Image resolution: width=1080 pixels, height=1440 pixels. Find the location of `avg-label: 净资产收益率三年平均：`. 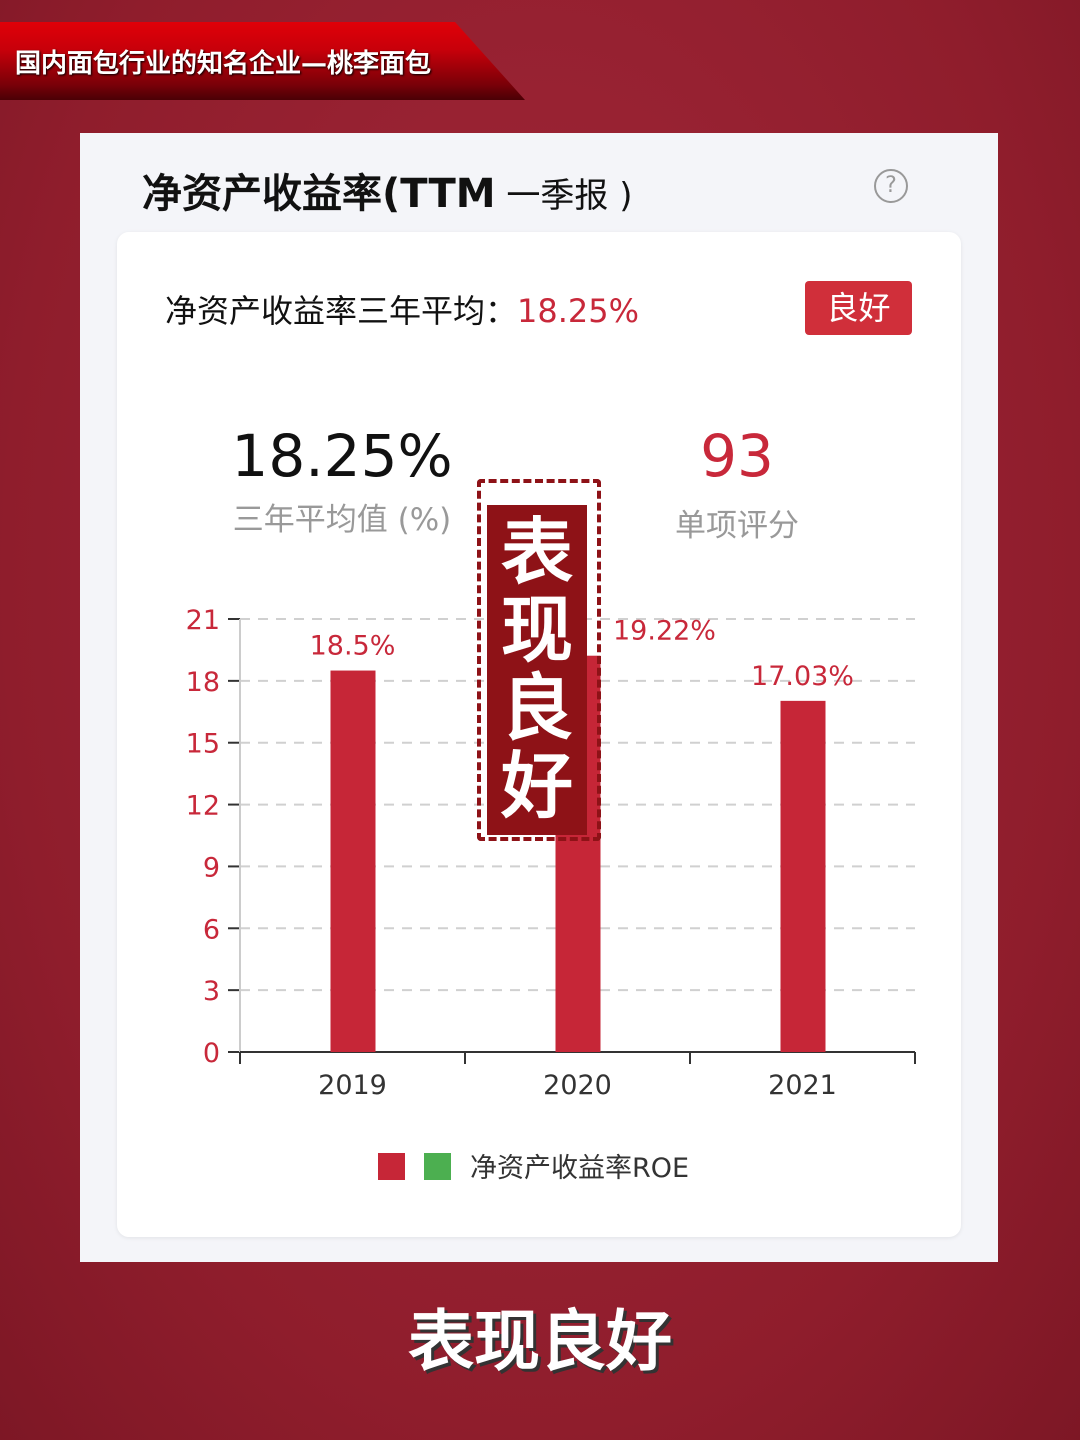

avg-label: 净资产收益率三年平均： is located at coordinates (341, 311).